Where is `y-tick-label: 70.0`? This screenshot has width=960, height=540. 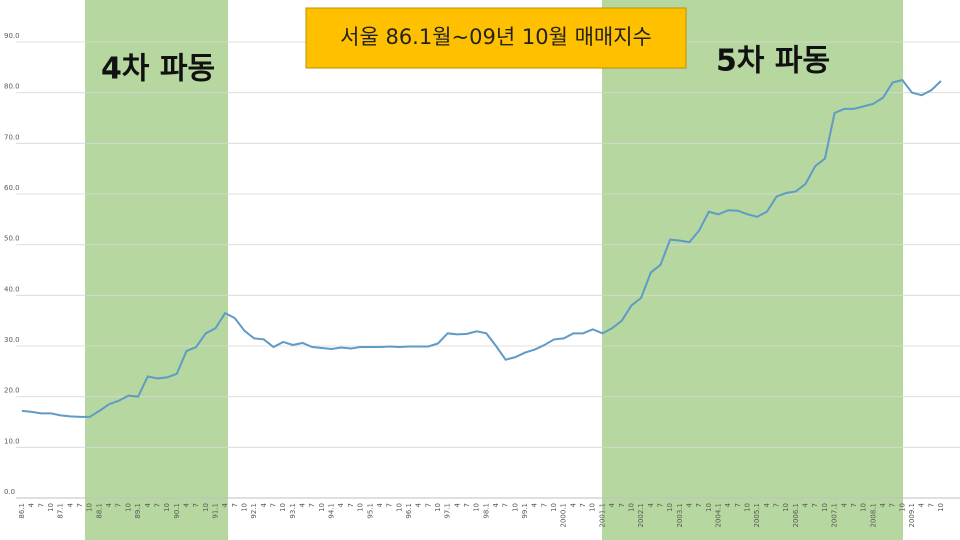 y-tick-label: 70.0 is located at coordinates (12, 137).